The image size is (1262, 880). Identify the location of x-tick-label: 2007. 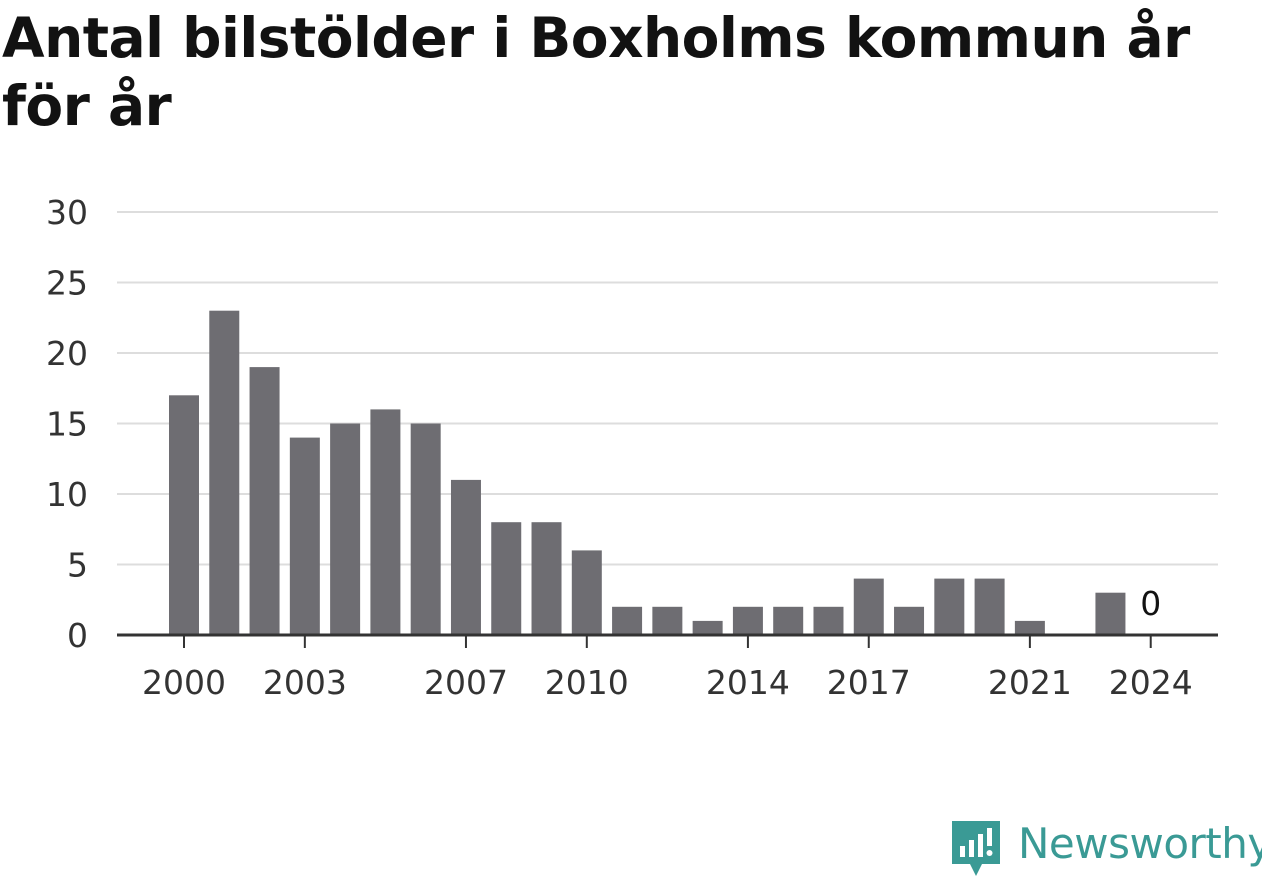
(466, 682).